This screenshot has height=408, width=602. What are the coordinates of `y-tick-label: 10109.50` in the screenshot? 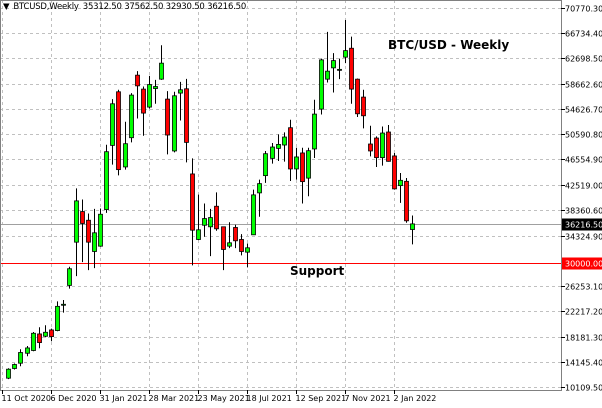 It's located at (583, 388).